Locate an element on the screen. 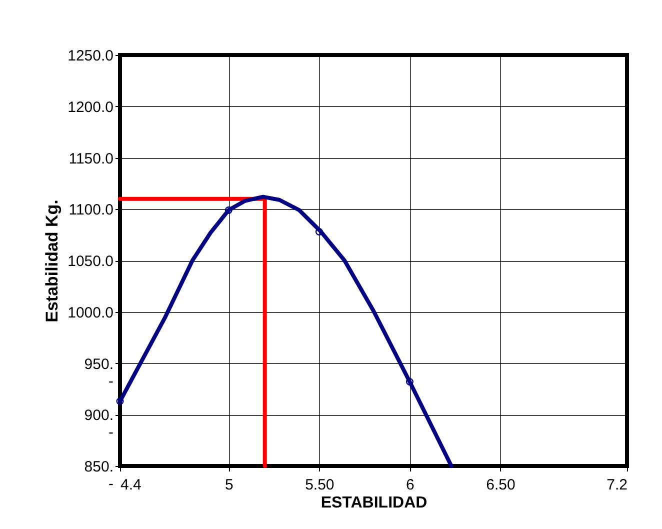  x-tick-label: 5.50 is located at coordinates (319, 485).